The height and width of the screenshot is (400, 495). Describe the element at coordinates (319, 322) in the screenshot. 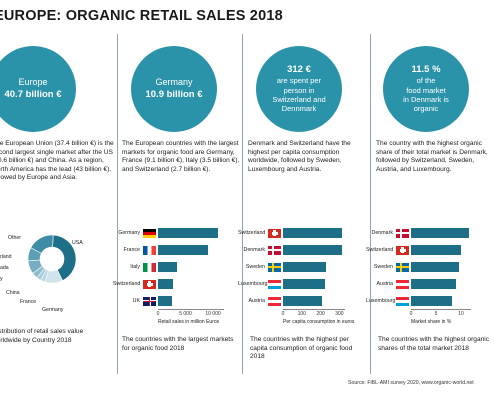

I see `x-axis-title: Per capita consumption in euros` at that location.